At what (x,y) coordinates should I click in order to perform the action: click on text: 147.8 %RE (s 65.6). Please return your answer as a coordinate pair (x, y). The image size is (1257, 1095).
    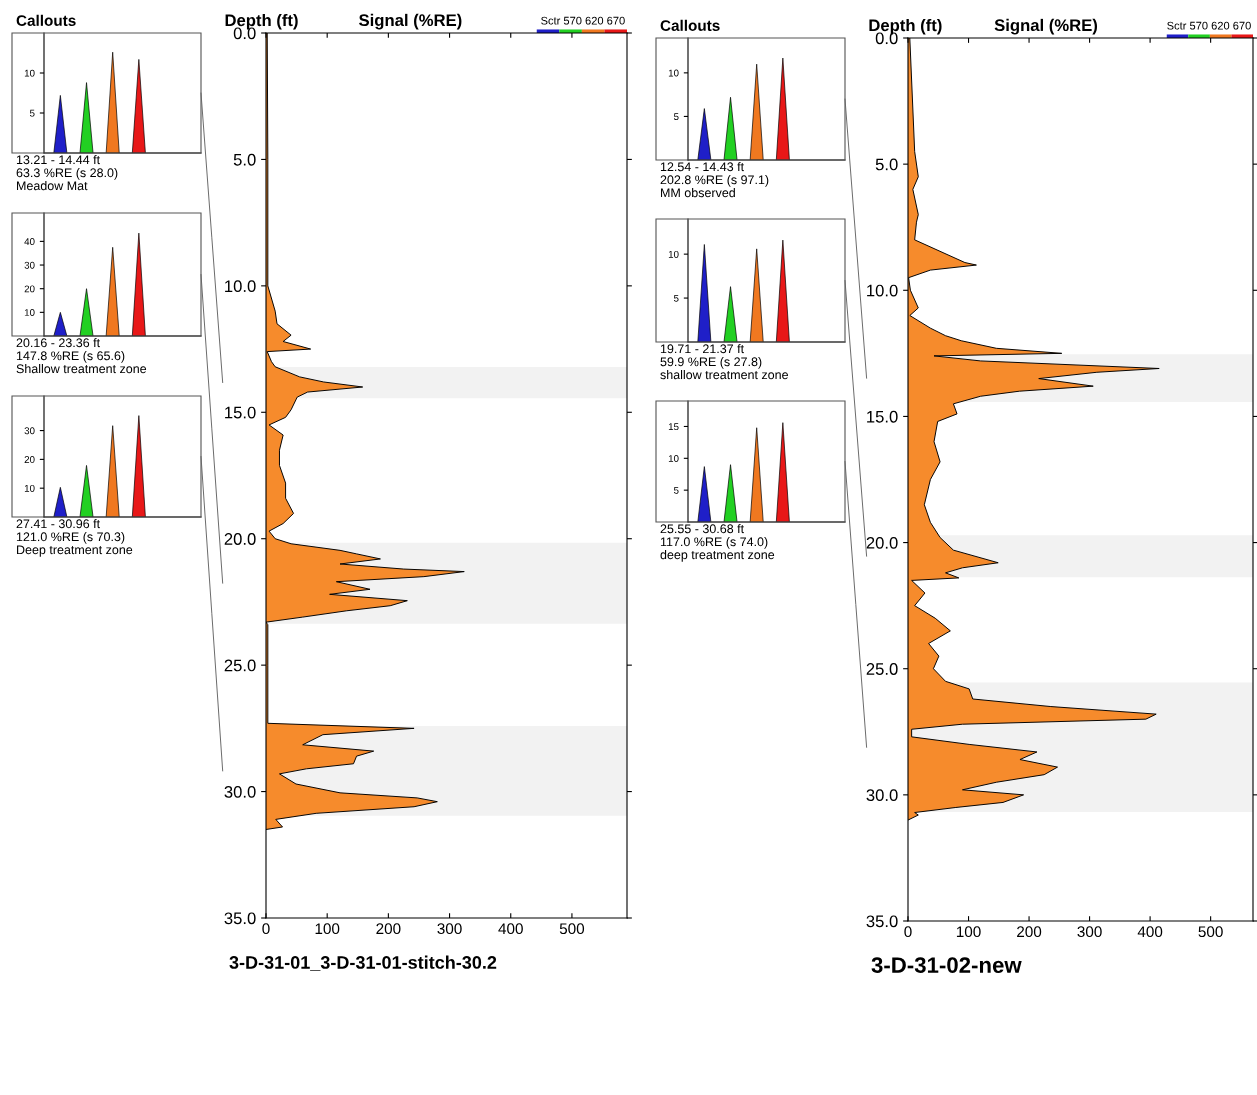
    Looking at the image, I should click on (70, 357).